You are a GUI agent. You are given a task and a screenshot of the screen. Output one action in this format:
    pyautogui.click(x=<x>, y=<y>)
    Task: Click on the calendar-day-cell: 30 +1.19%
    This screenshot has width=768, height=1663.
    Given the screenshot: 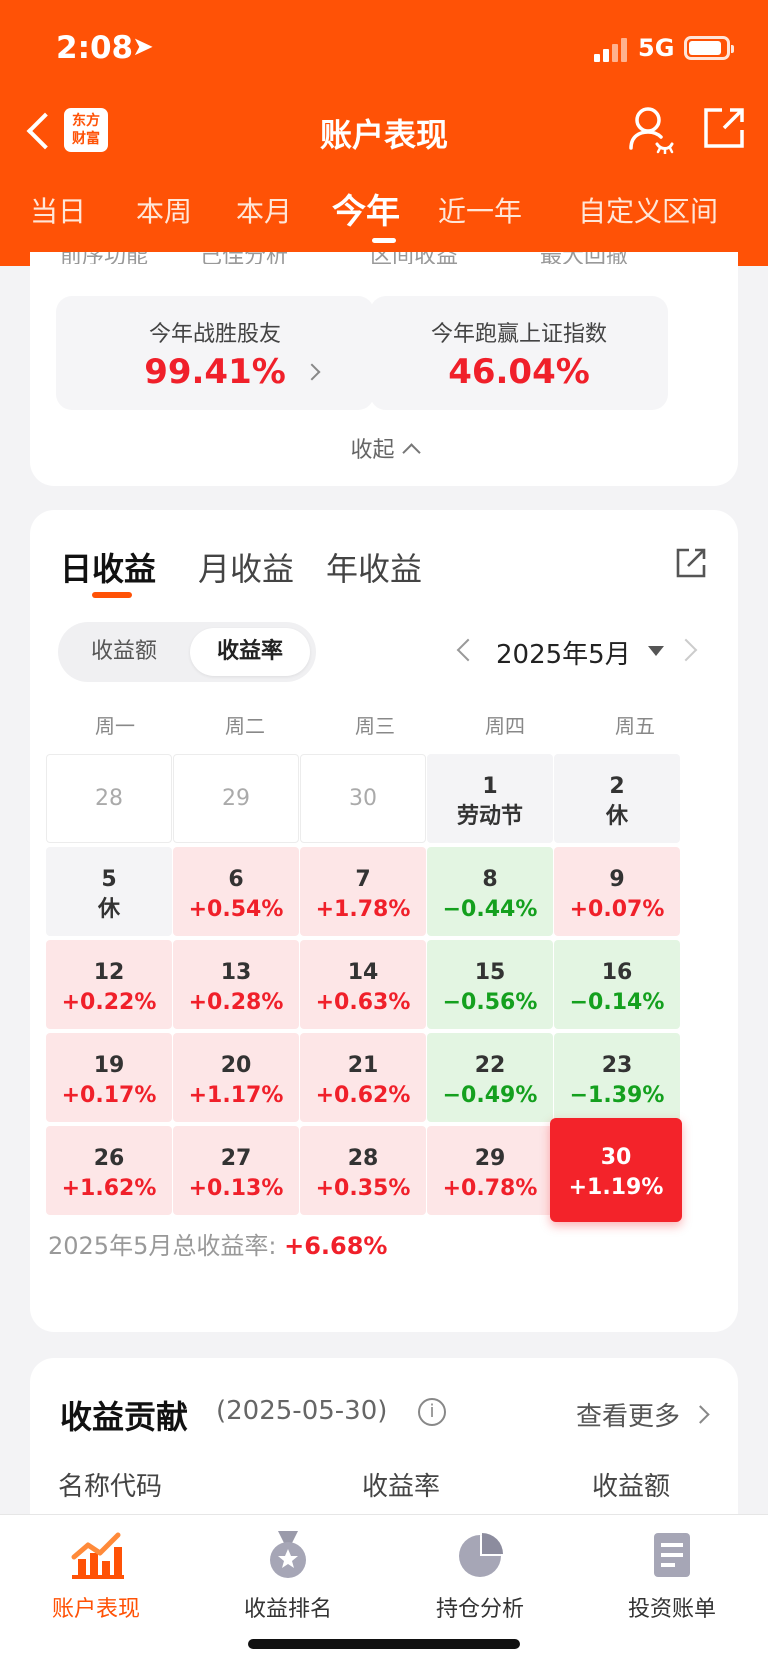 What is the action you would take?
    pyautogui.click(x=616, y=1170)
    